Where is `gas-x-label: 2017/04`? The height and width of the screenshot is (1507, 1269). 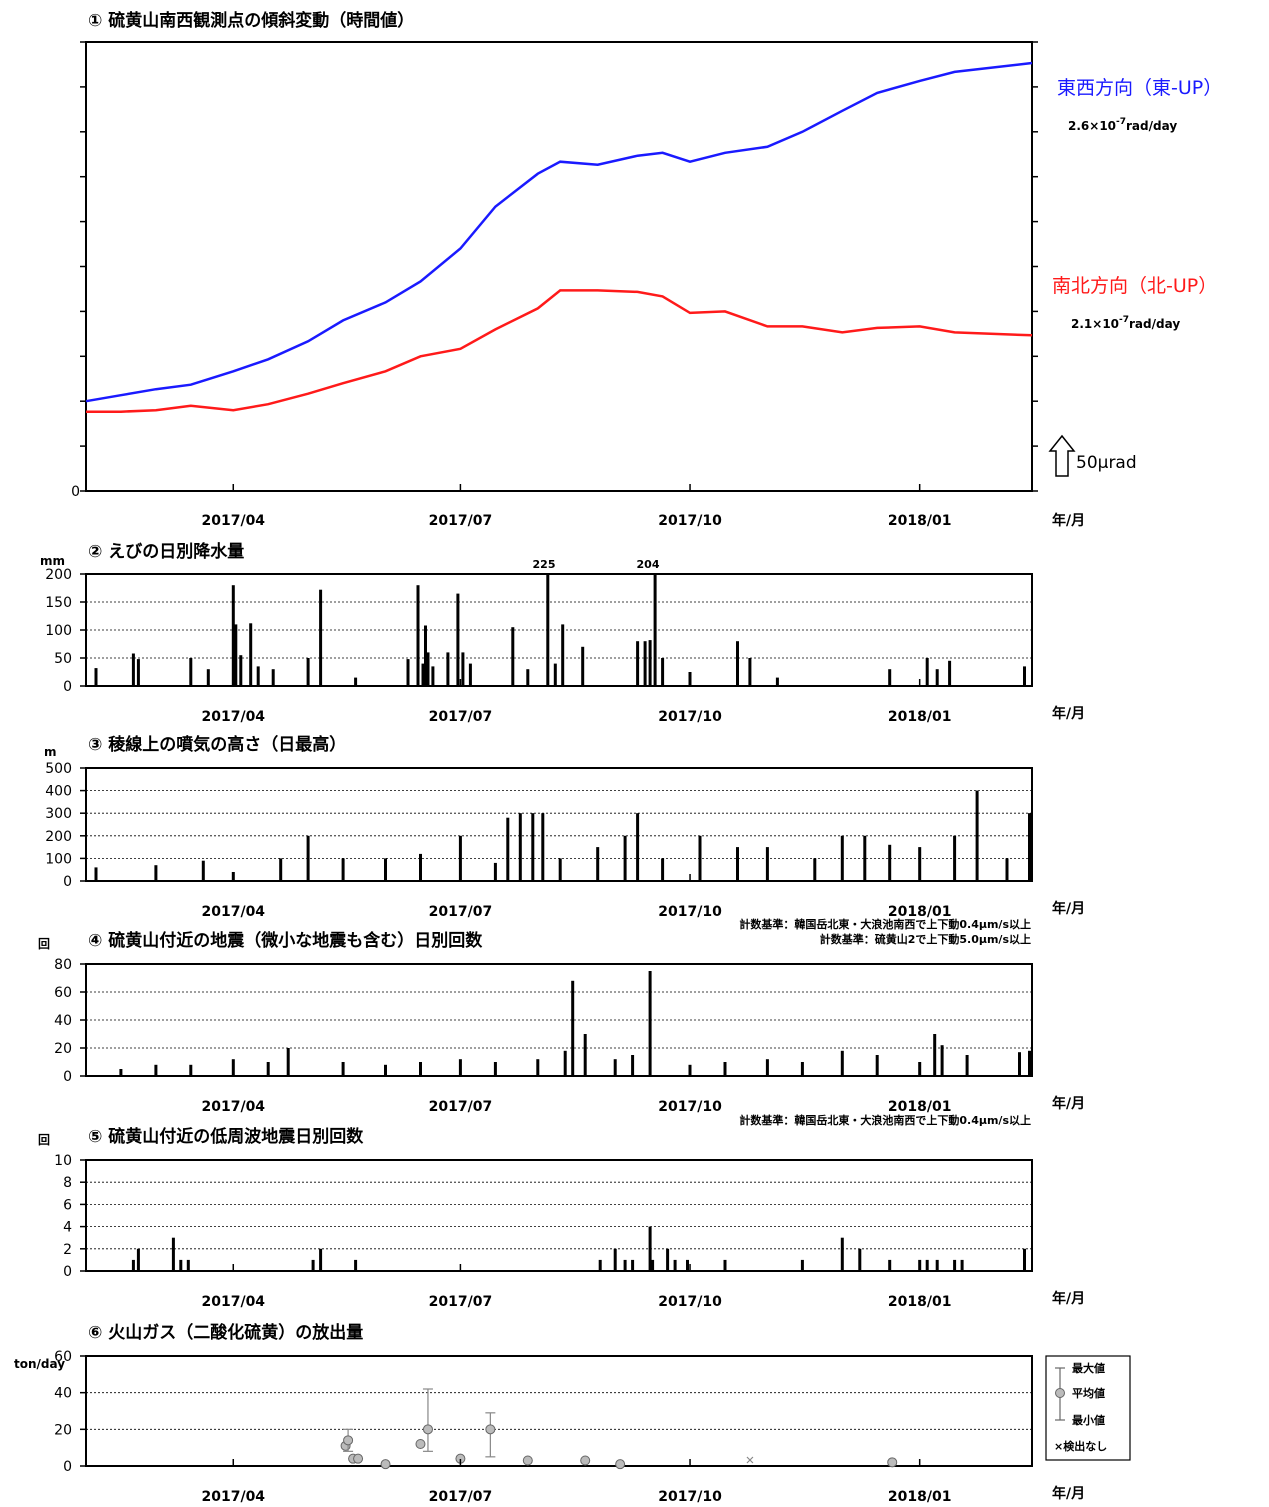
gas-x-label: 2017/04 is located at coordinates (233, 1496).